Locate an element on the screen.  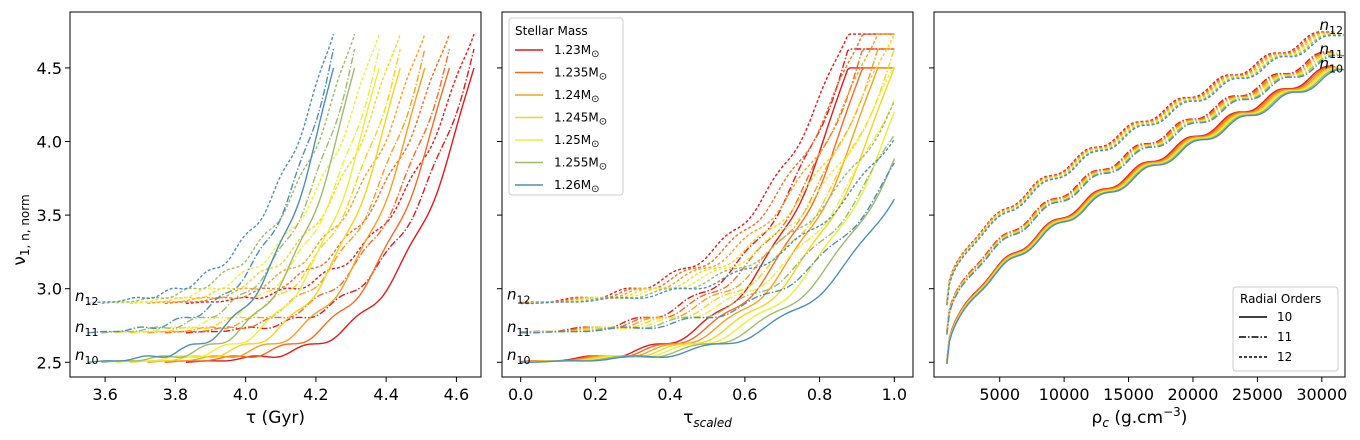
curve-age-m1.26-n12 is located at coordinates (211, 169).